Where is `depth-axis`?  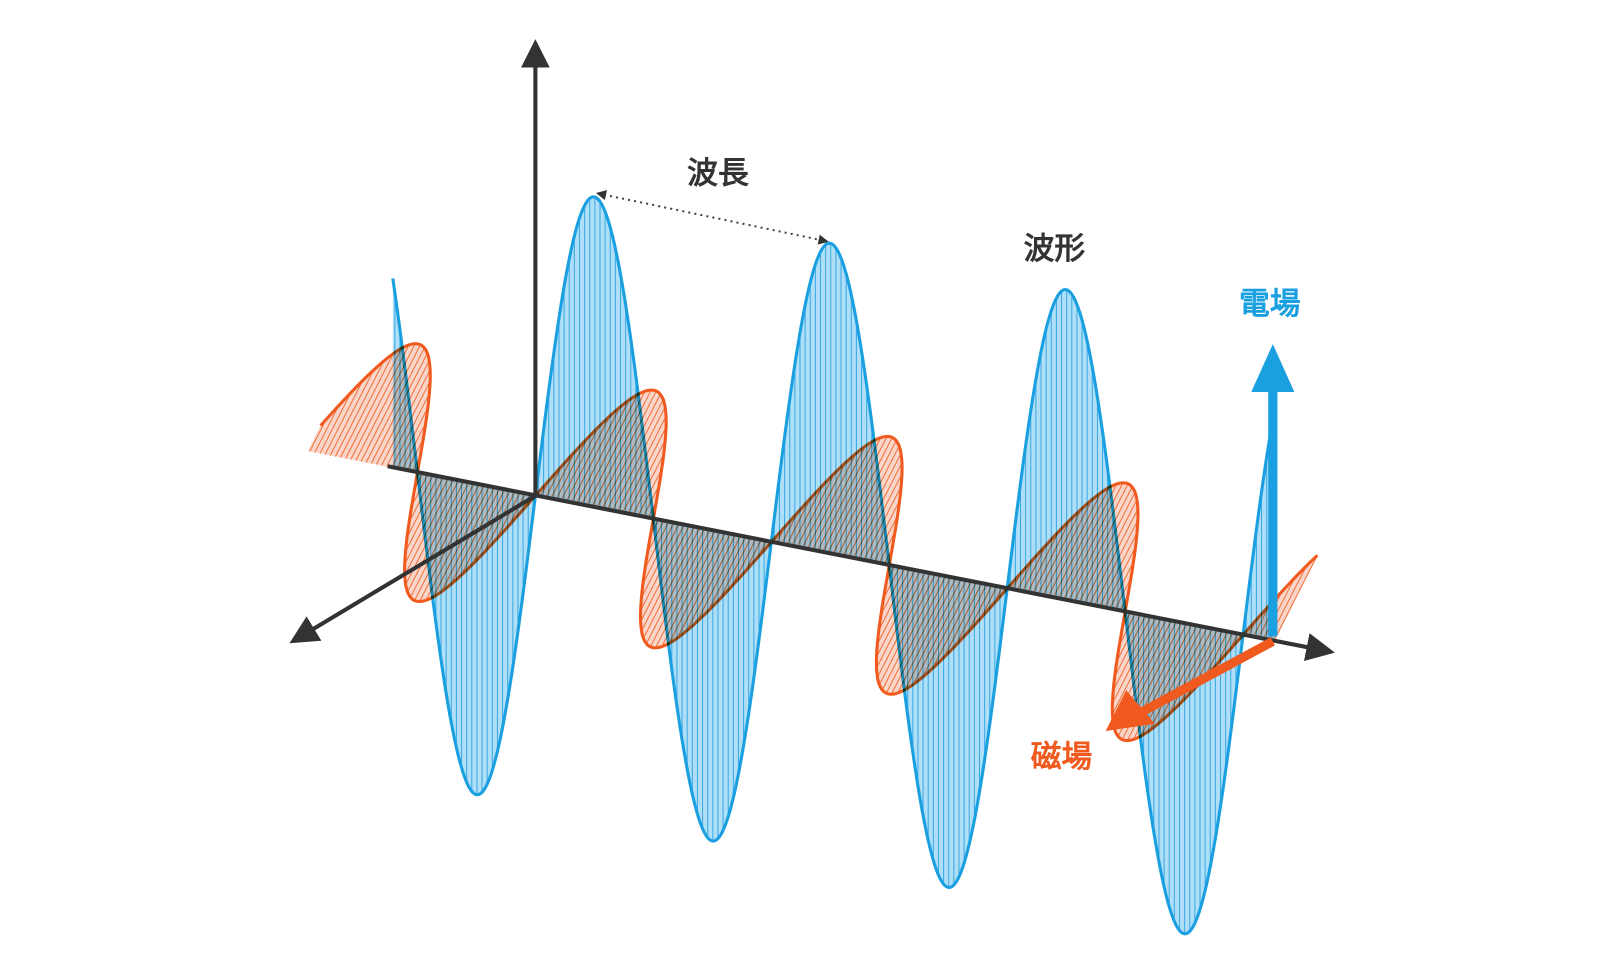 depth-axis is located at coordinates (413, 569).